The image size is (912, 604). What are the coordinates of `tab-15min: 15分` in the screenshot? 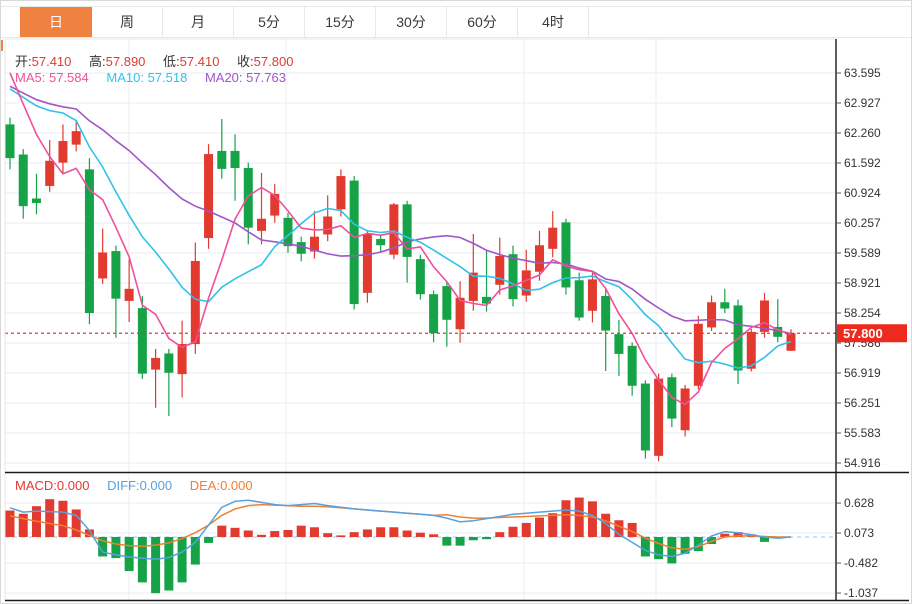 It's located at (340, 22).